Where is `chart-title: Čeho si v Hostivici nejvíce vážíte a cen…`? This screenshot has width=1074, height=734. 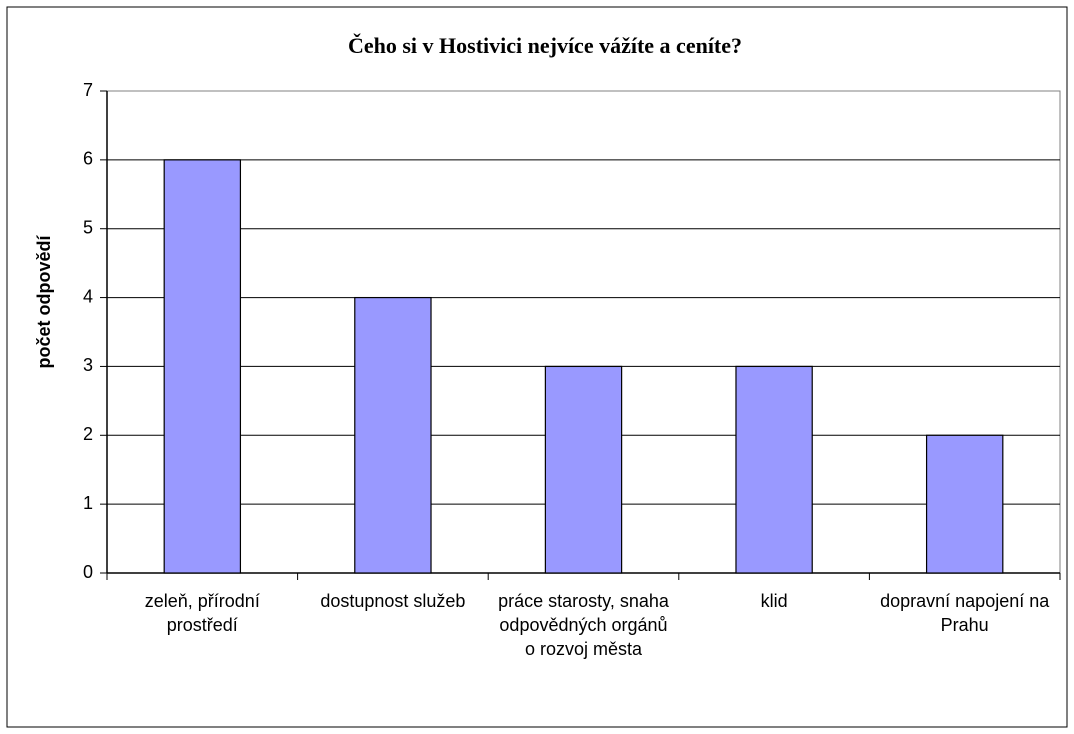 chart-title: Čeho si v Hostivici nejvíce vážíte a cen… is located at coordinates (545, 45).